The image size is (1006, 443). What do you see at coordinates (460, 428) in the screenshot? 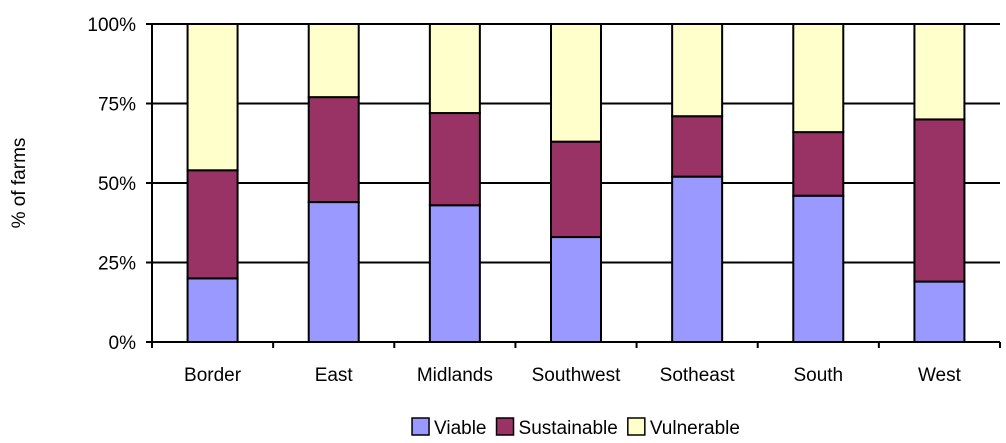
I see `legend-label-viable: Viable` at bounding box center [460, 428].